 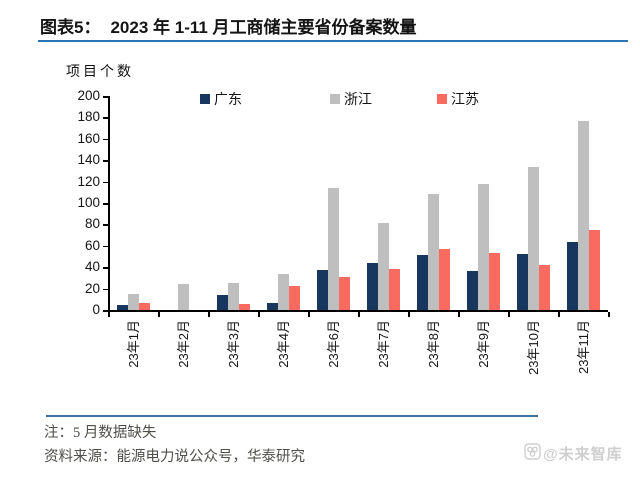 I want to click on y-tick-label: 120, so click(x=88, y=181).